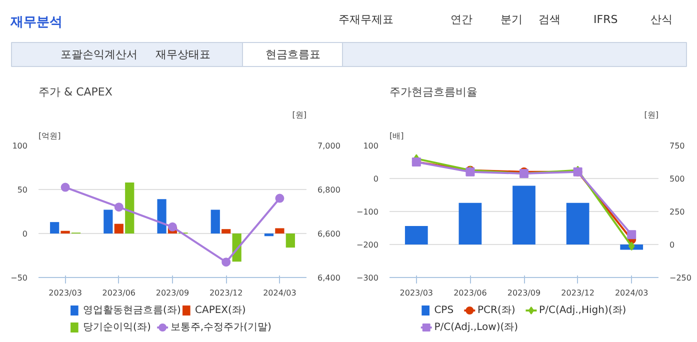  Describe the element at coordinates (293, 54) in the screenshot. I see `text: 현금흐름표` at that location.